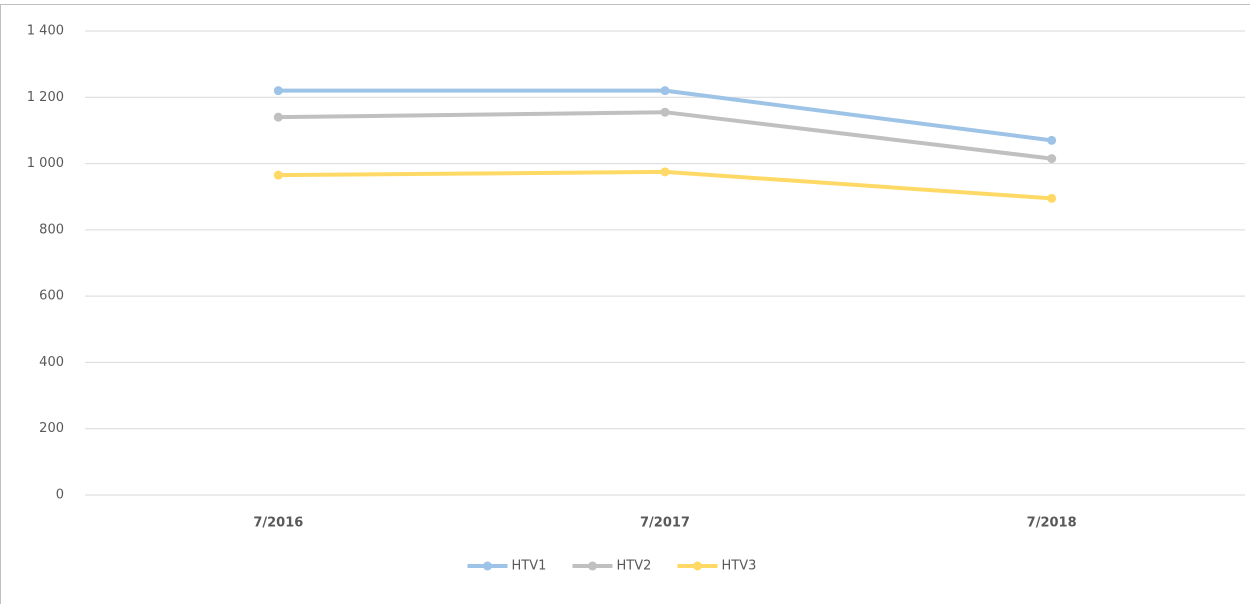 This screenshot has height=604, width=1250. I want to click on y-tick-label: 1 400, so click(45, 31).